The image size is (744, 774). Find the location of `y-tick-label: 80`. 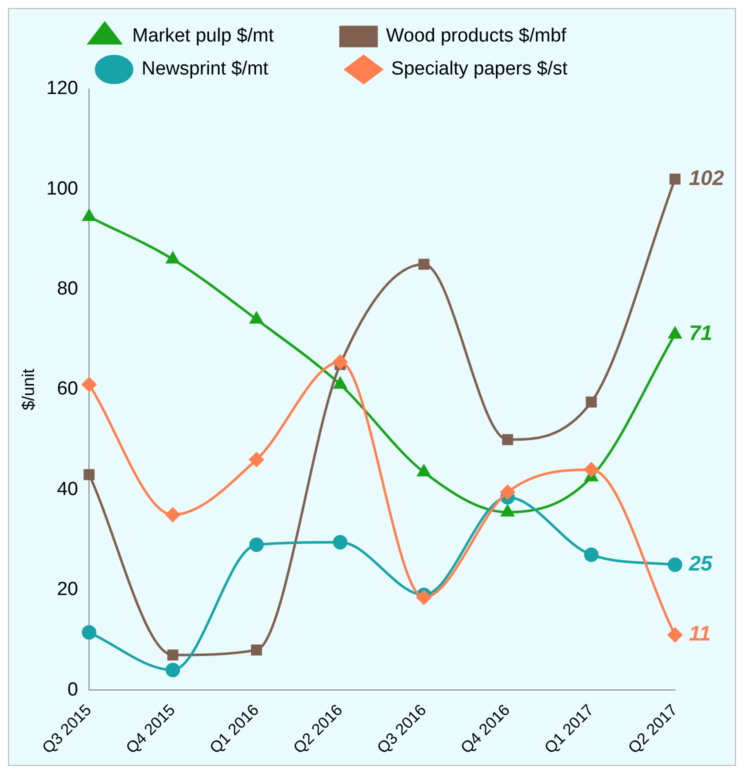

y-tick-label: 80 is located at coordinates (67, 289).